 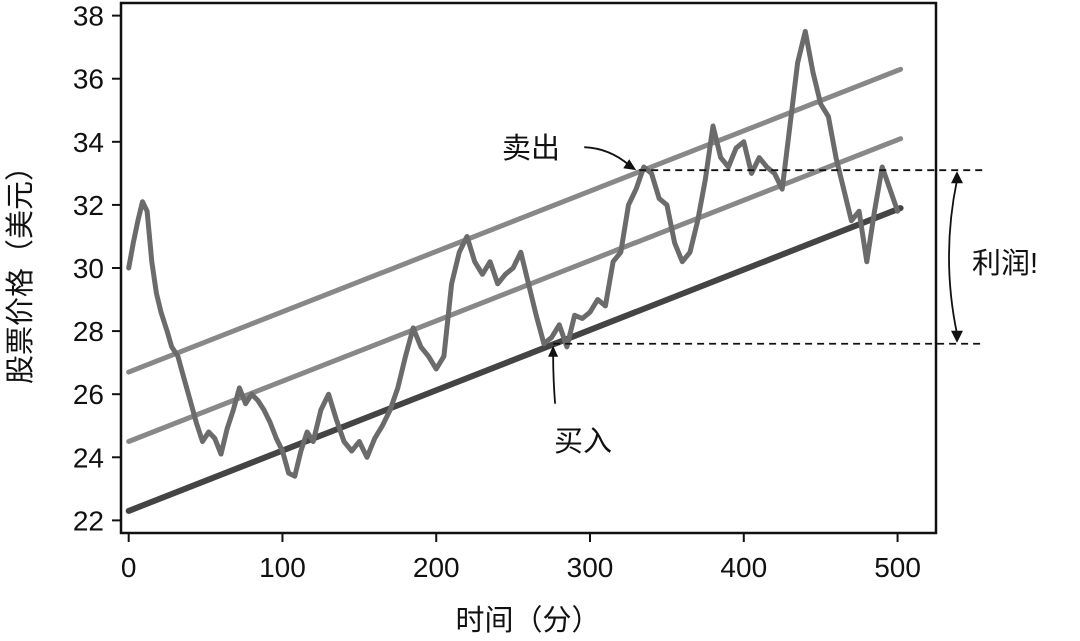 I want to click on x-axis-title: 时间（分）, so click(x=527, y=620).